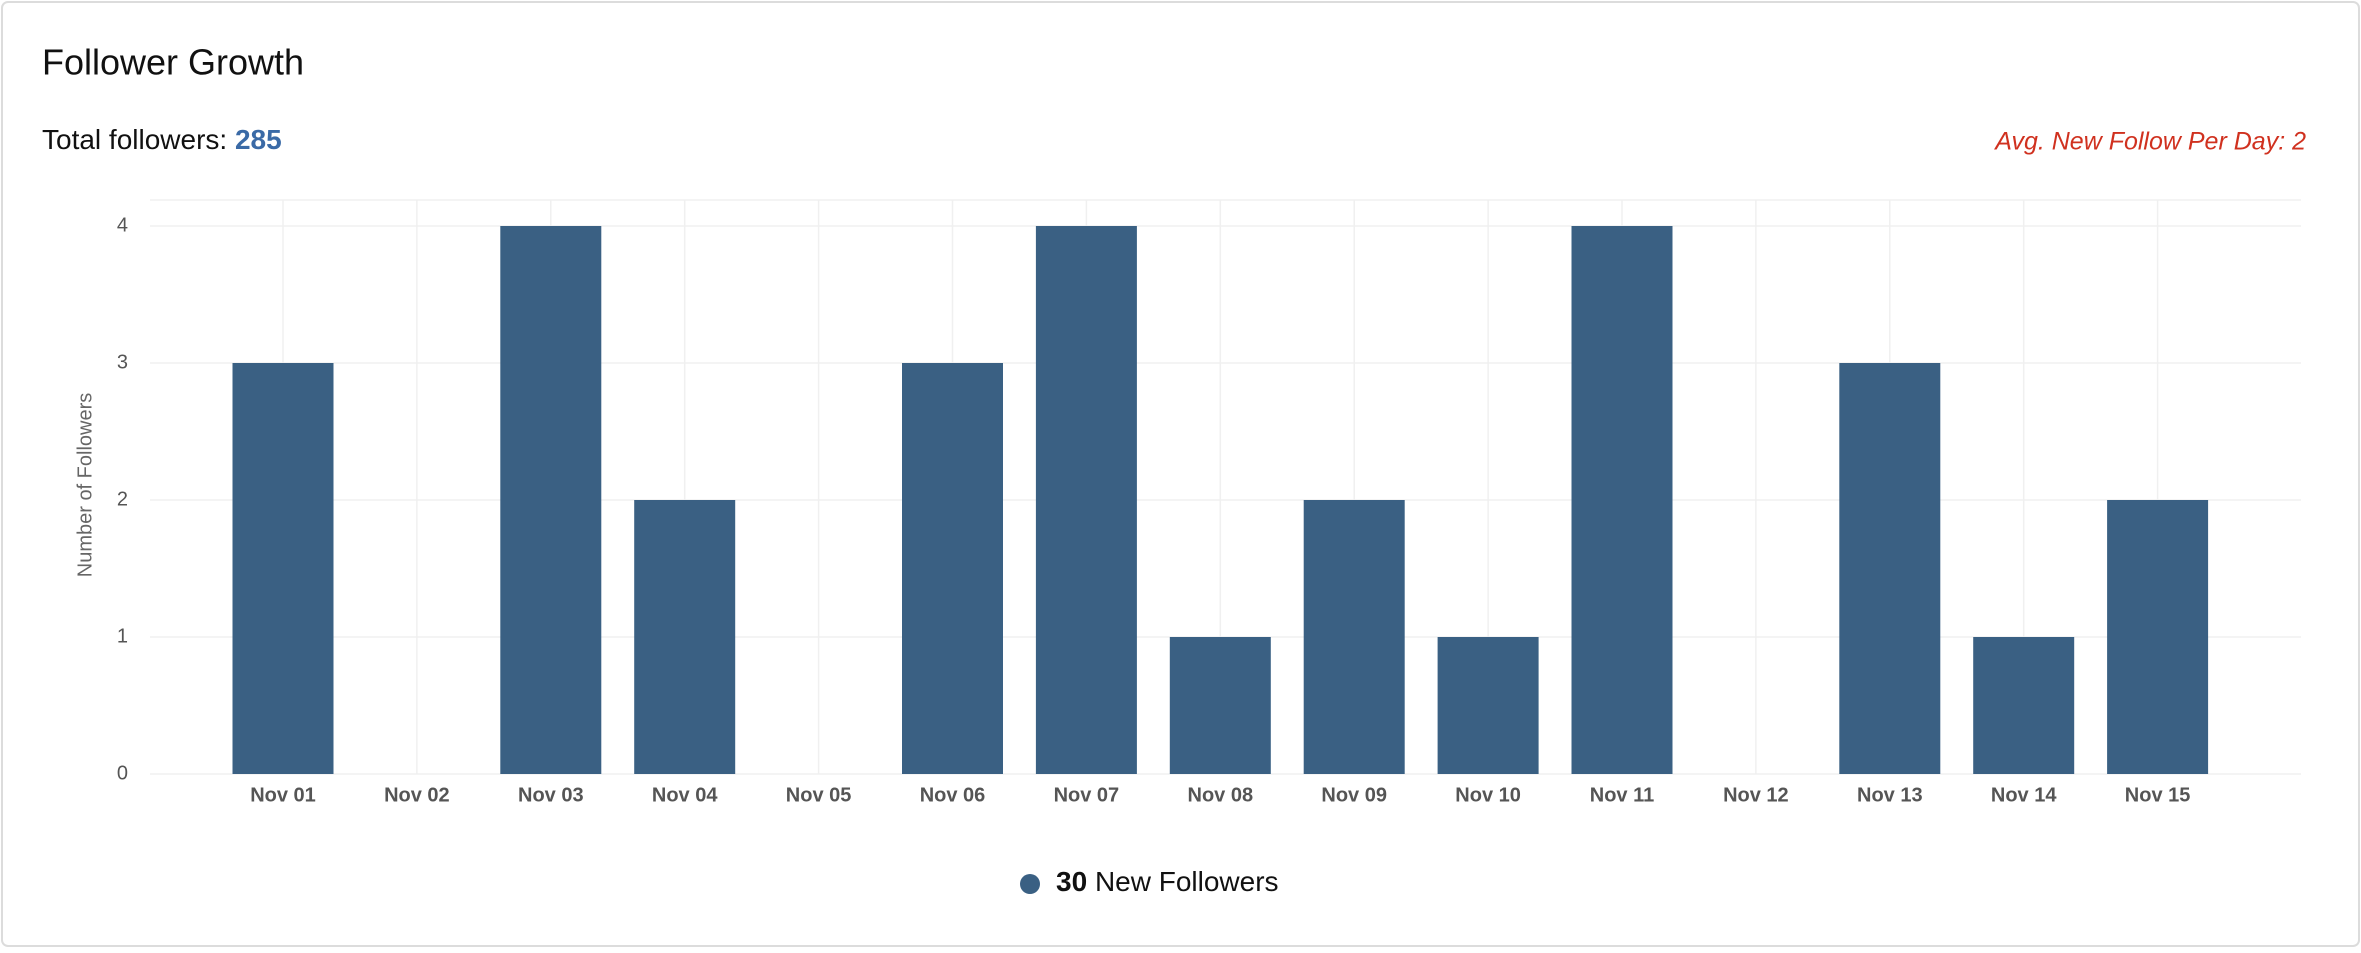 The width and height of the screenshot is (2361, 953). What do you see at coordinates (953, 795) in the screenshot?
I see `x-tick-label: Nov 06` at bounding box center [953, 795].